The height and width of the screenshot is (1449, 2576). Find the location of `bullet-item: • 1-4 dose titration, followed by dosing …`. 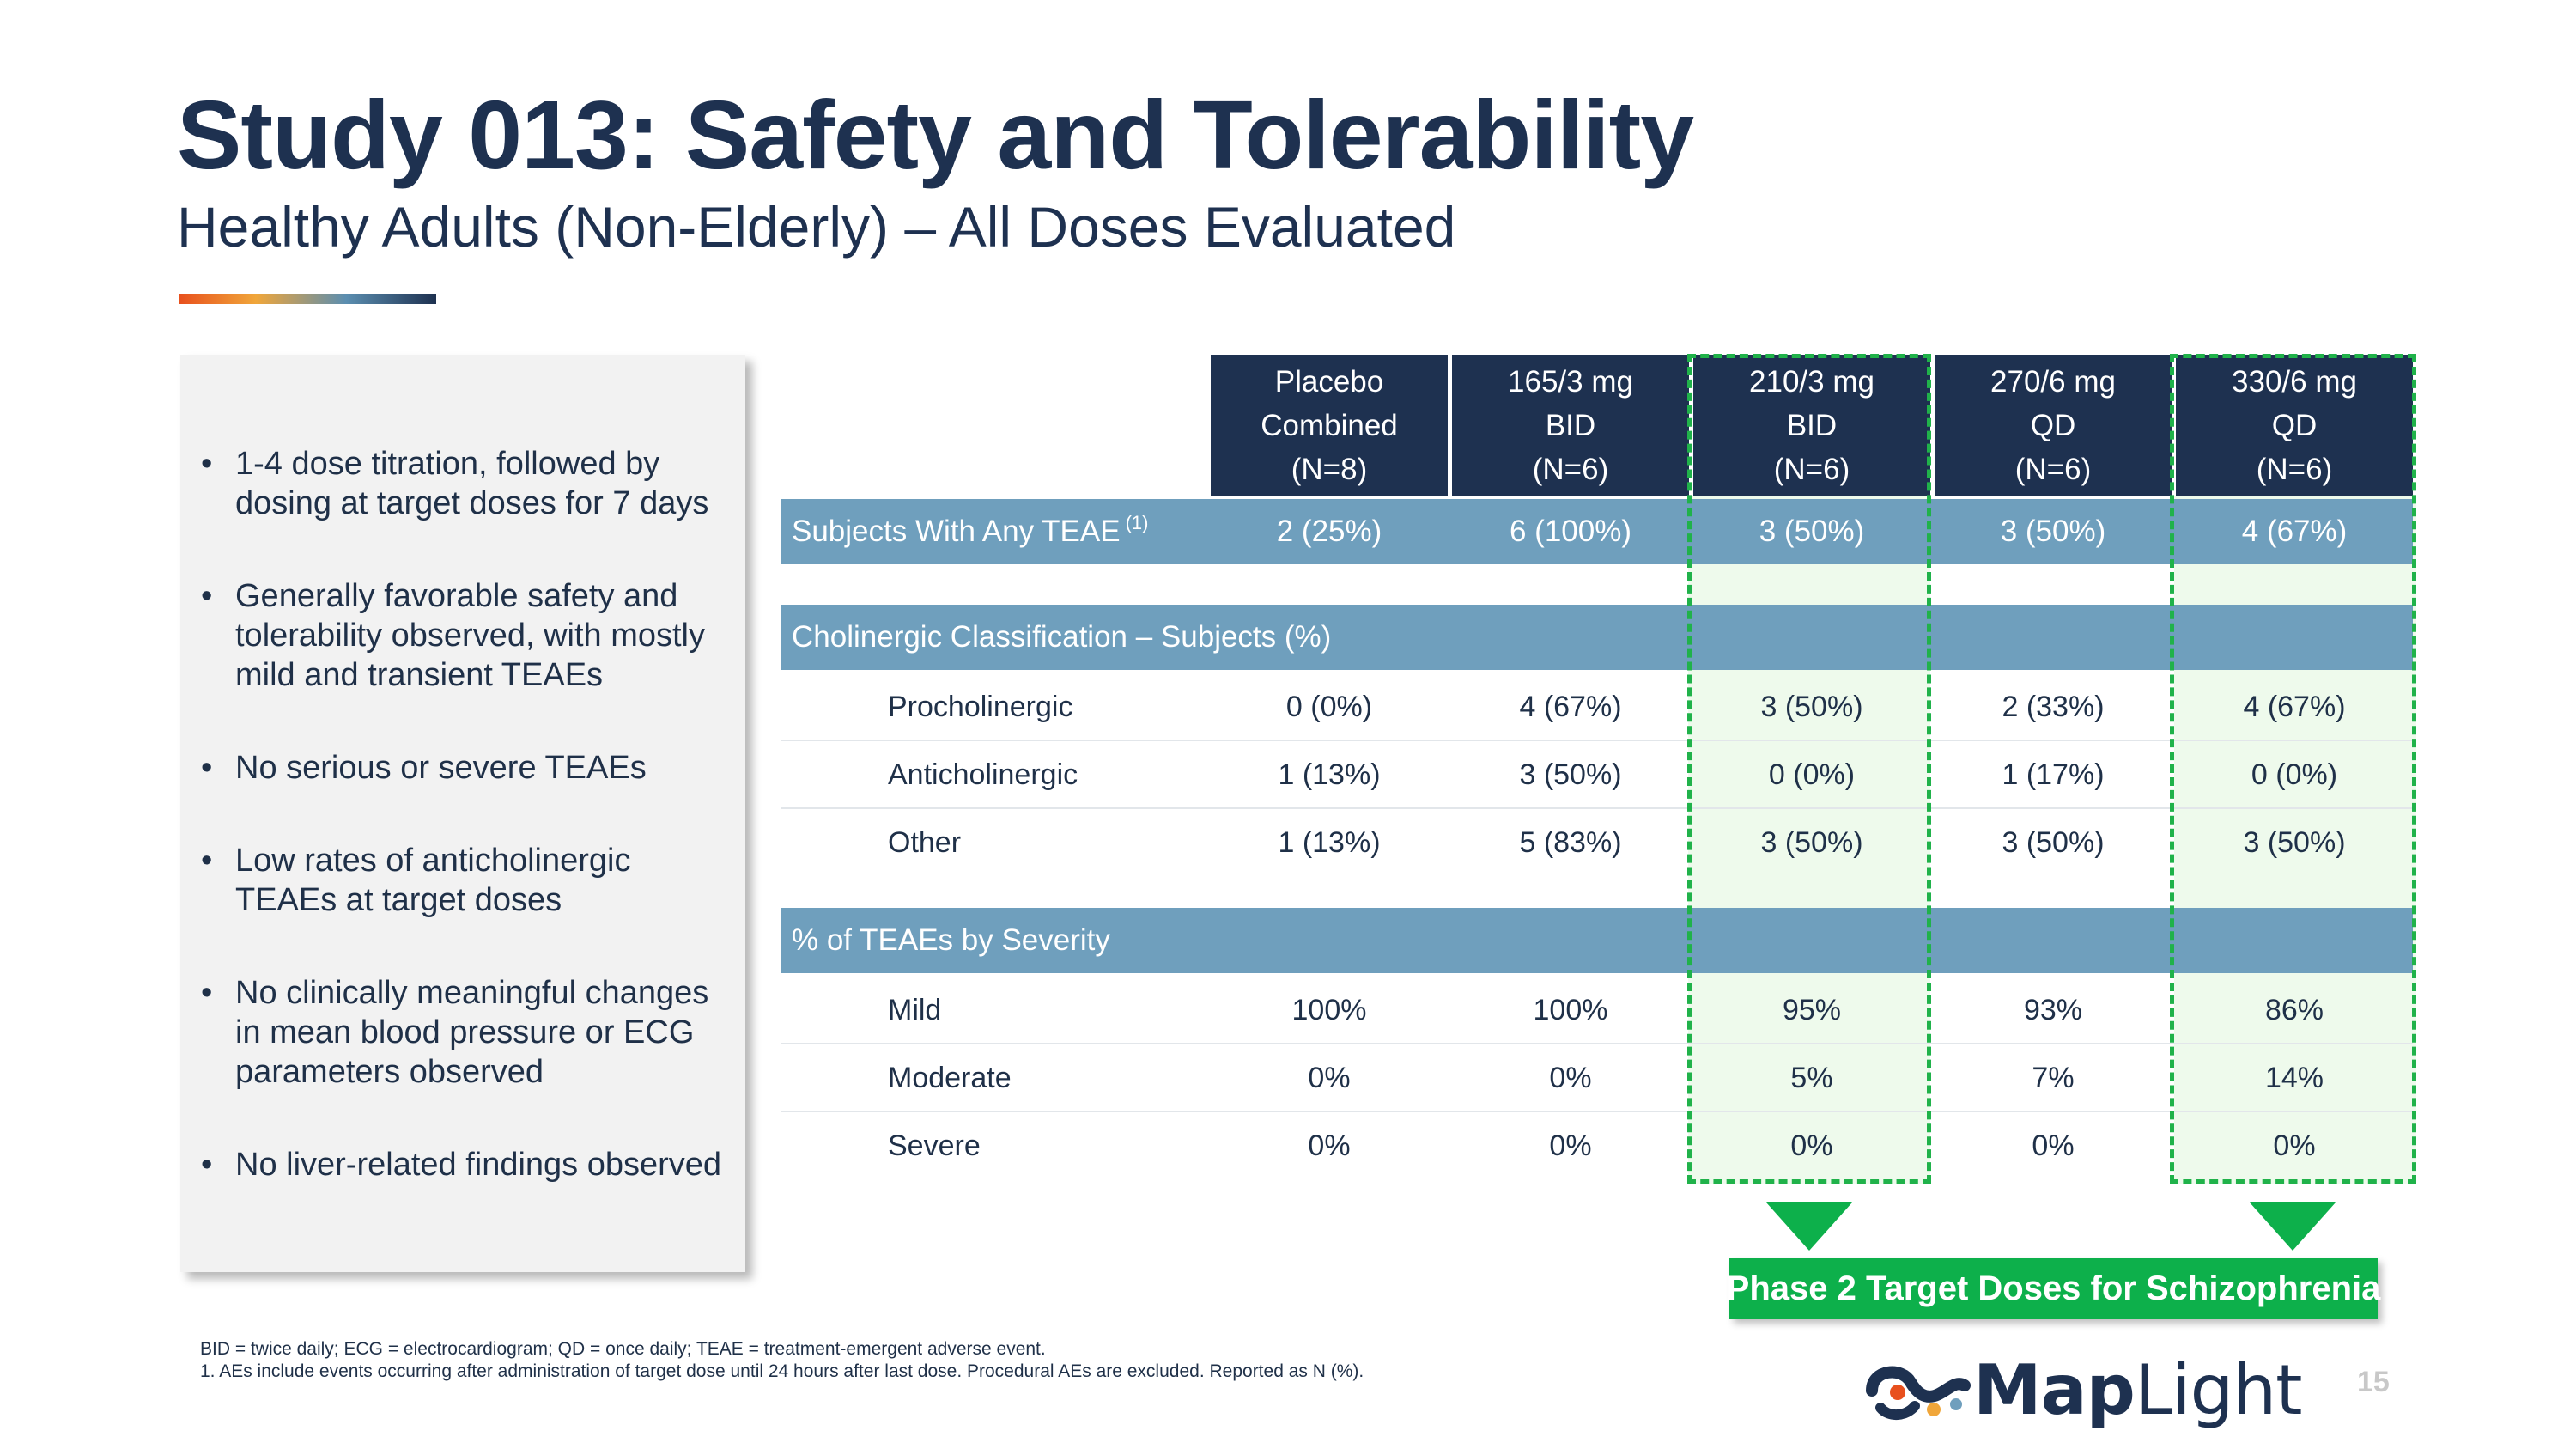

bullet-item: • 1-4 dose titration, followed by dosing … is located at coordinates (455, 483).